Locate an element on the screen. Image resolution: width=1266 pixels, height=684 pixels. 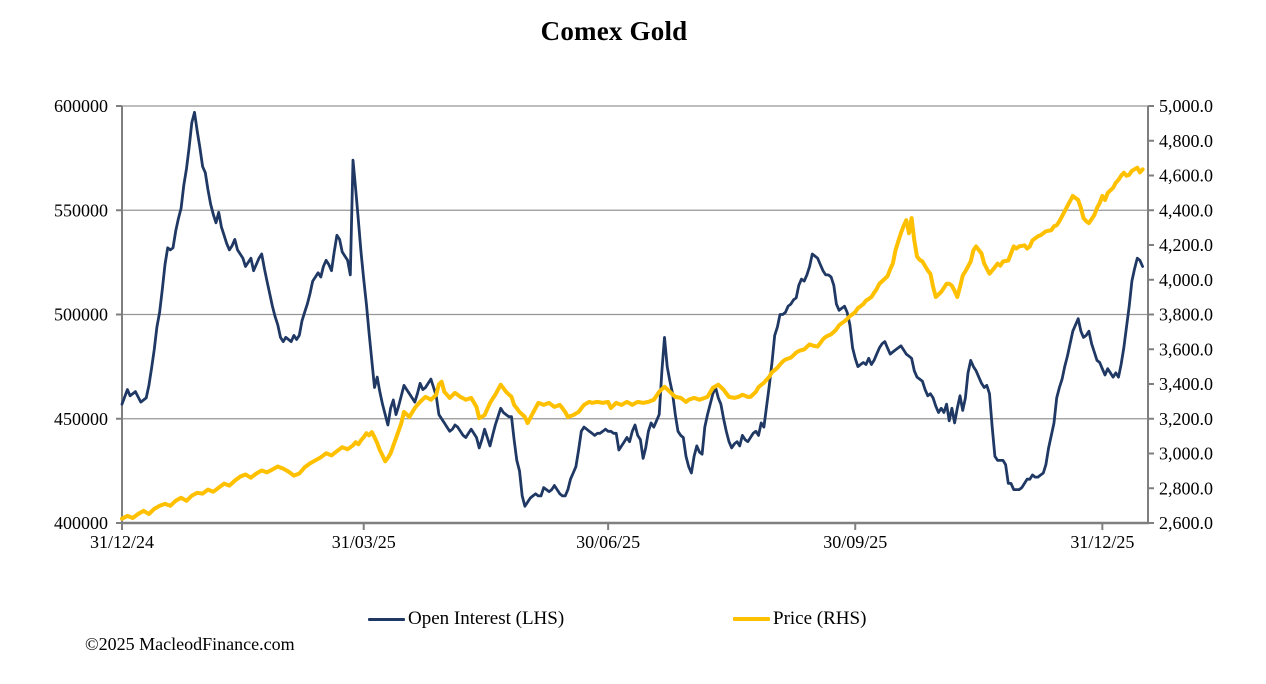
legend-label-price: Price (RHS) is located at coordinates (820, 618).